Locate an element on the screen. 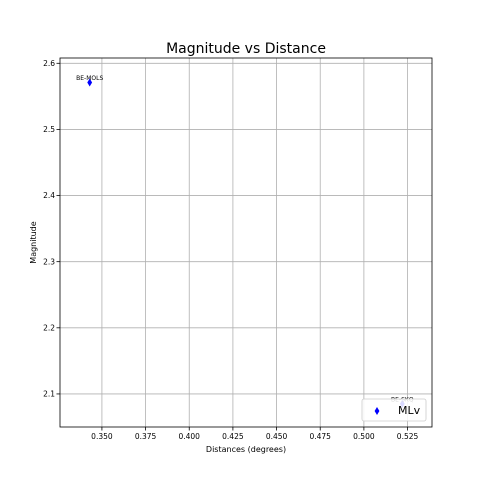 Image resolution: width=480 pixels, height=480 pixels. x-tick-label: 0.525 is located at coordinates (408, 436).